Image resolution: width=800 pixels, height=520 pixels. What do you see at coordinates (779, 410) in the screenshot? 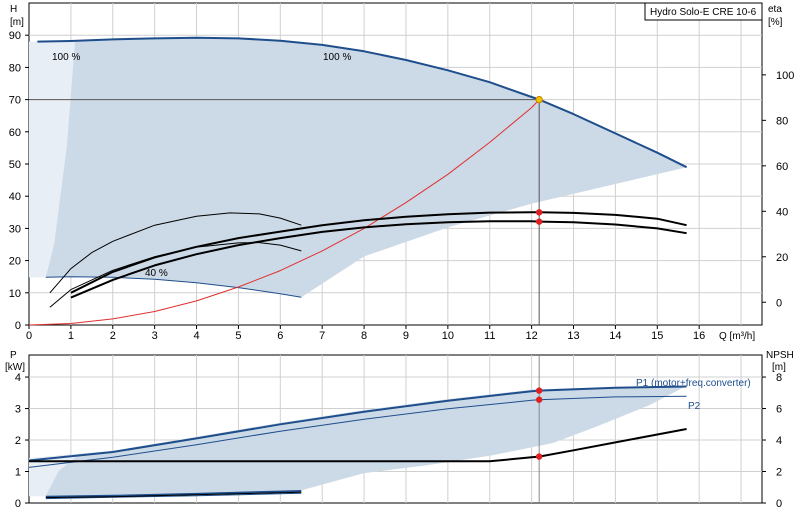
I see `y-right-tick-label: 6` at bounding box center [779, 410].